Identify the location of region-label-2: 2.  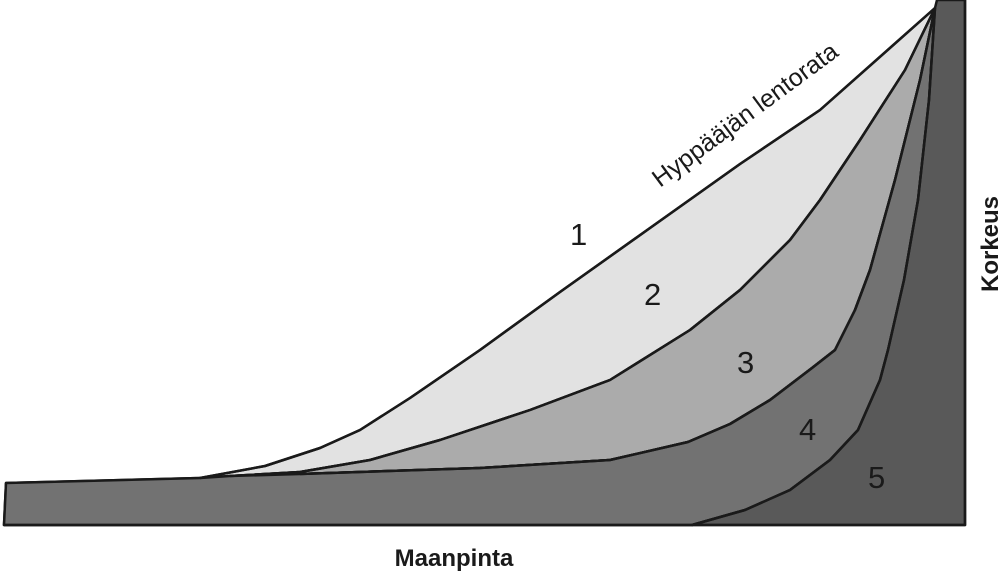
(652, 294).